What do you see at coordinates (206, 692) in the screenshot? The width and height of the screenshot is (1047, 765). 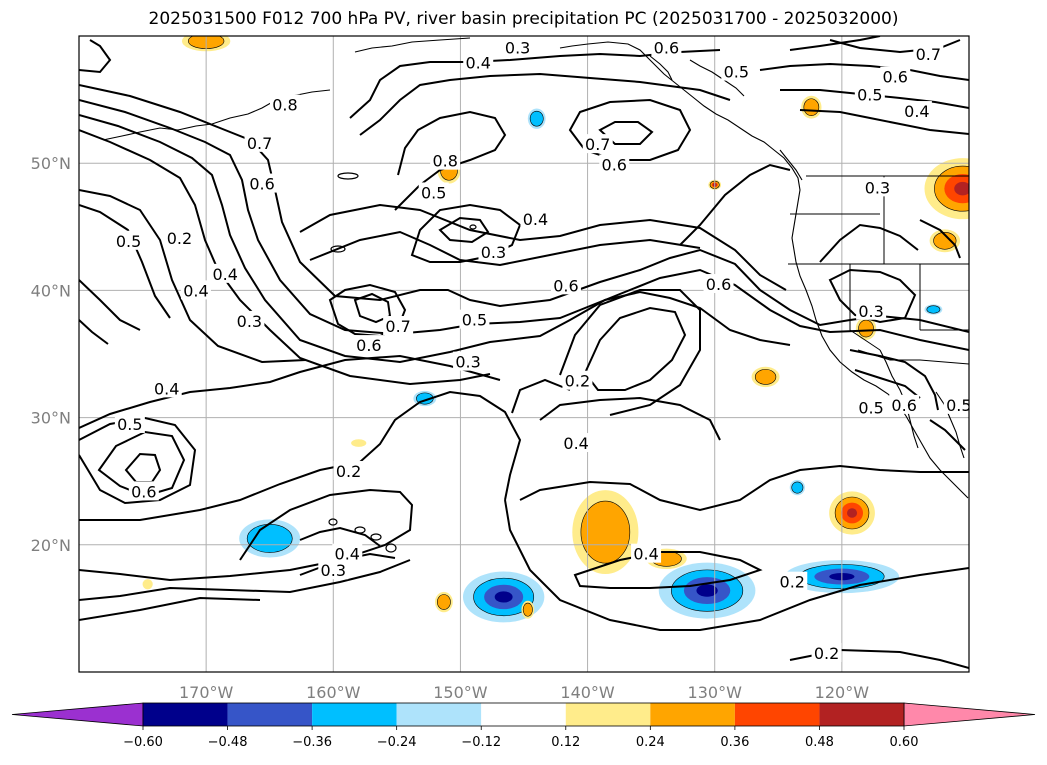 I see `lon-tick-label: 170°W` at bounding box center [206, 692].